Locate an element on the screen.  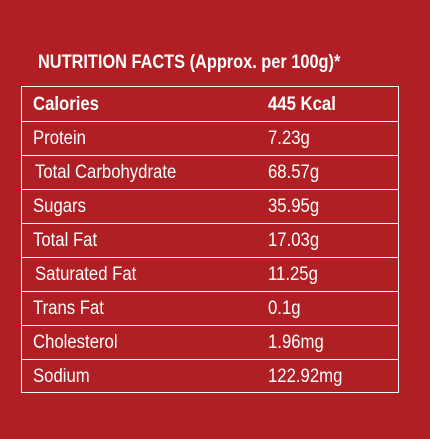
nutrient-name: Sugars is located at coordinates (59, 206).